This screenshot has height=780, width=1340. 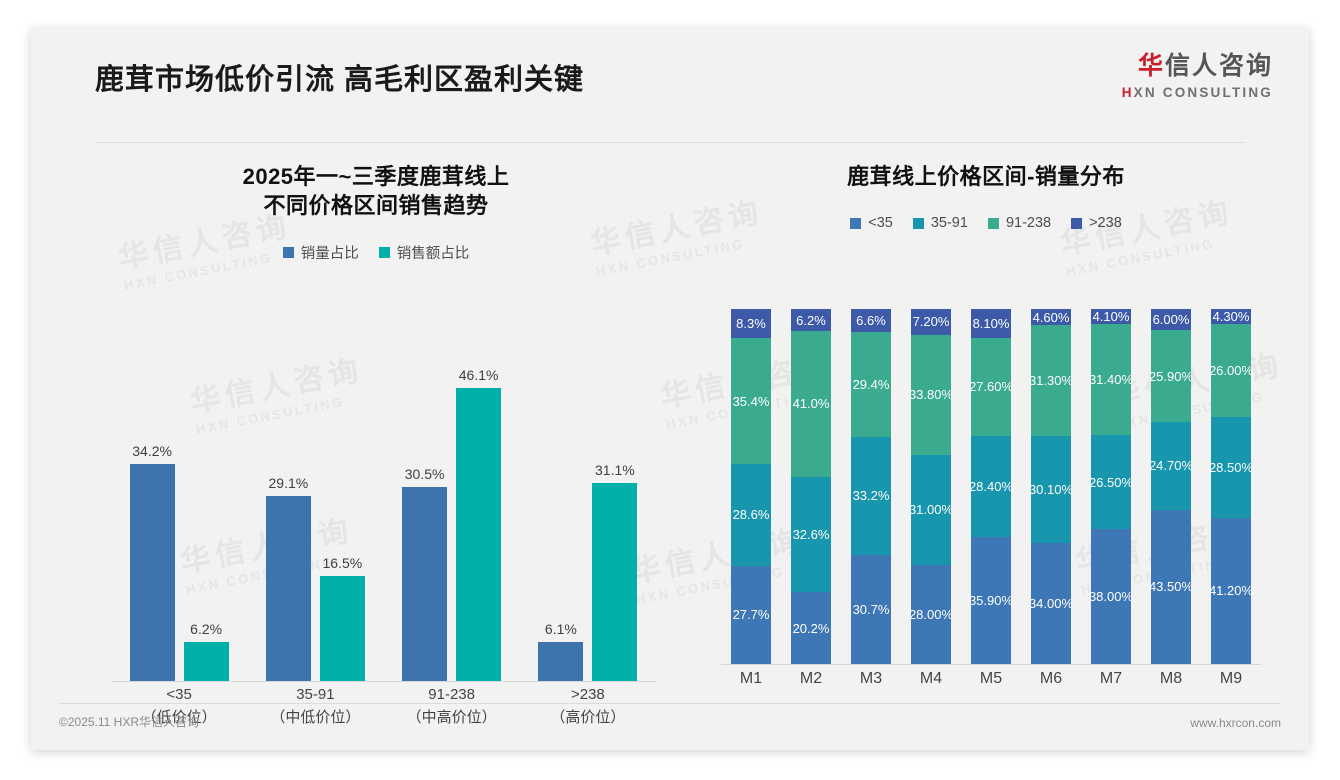 I want to click on segment-value-label: 31.40%, so click(x=1111, y=379).